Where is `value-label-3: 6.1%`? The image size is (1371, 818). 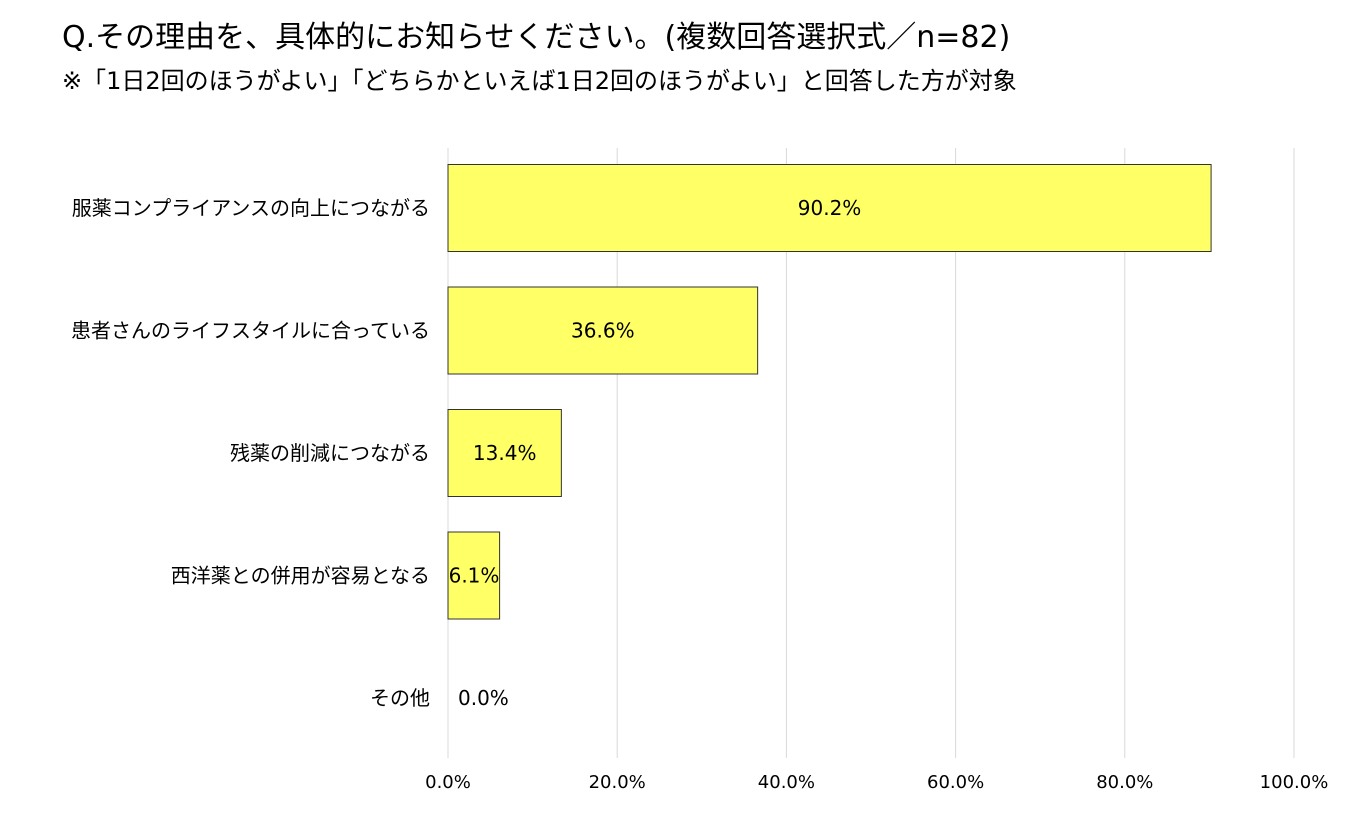 value-label-3: 6.1% is located at coordinates (474, 576).